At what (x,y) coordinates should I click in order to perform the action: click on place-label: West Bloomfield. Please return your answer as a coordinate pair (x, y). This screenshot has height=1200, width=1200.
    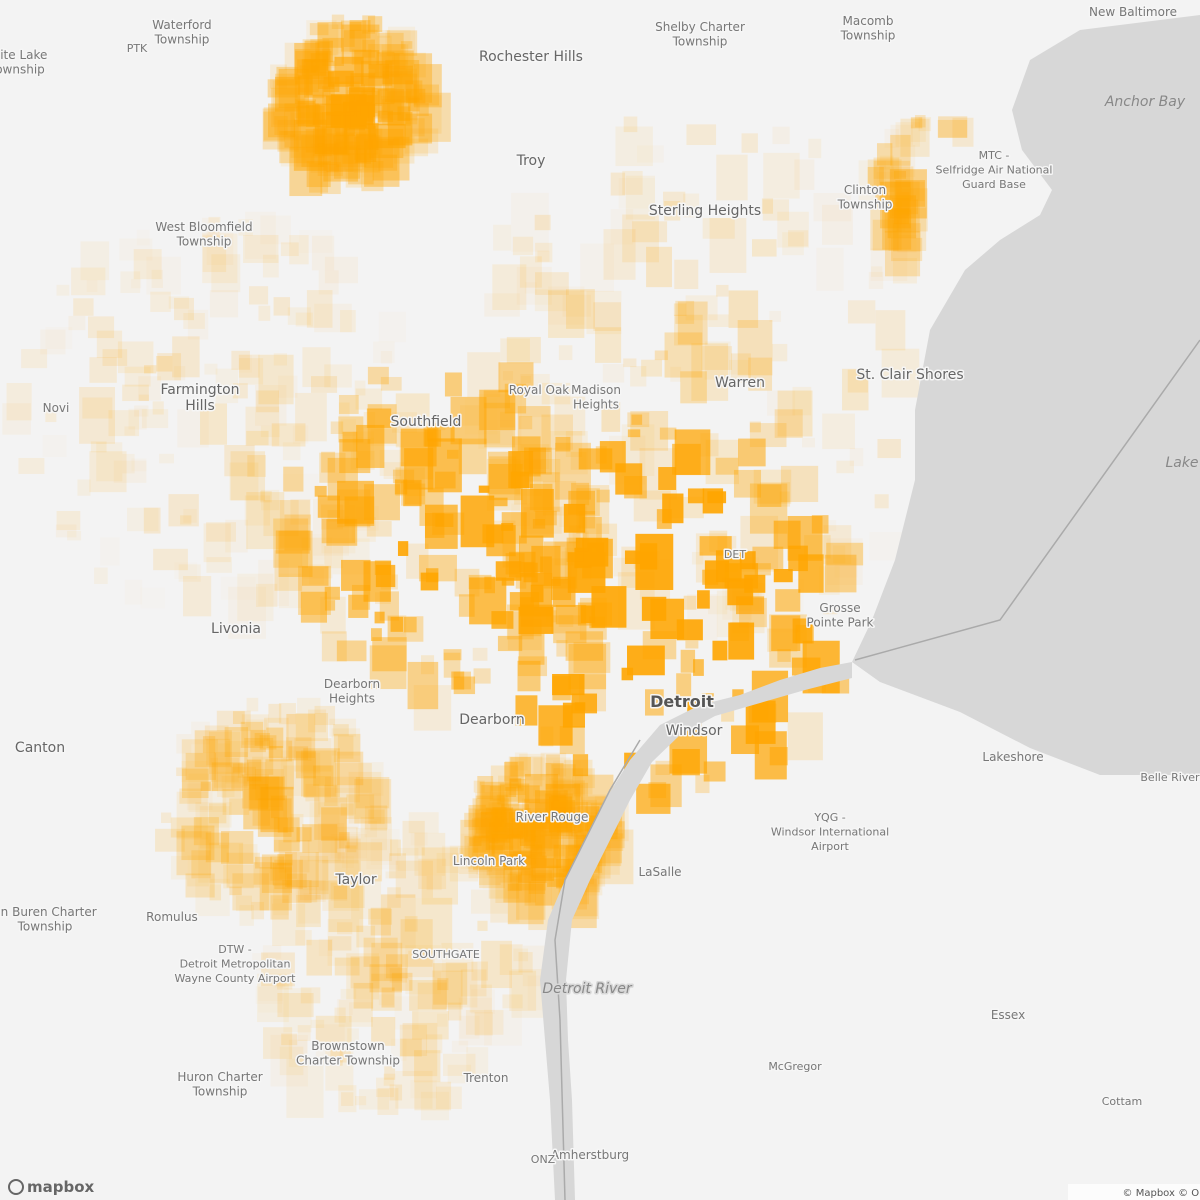
    Looking at the image, I should click on (203, 227).